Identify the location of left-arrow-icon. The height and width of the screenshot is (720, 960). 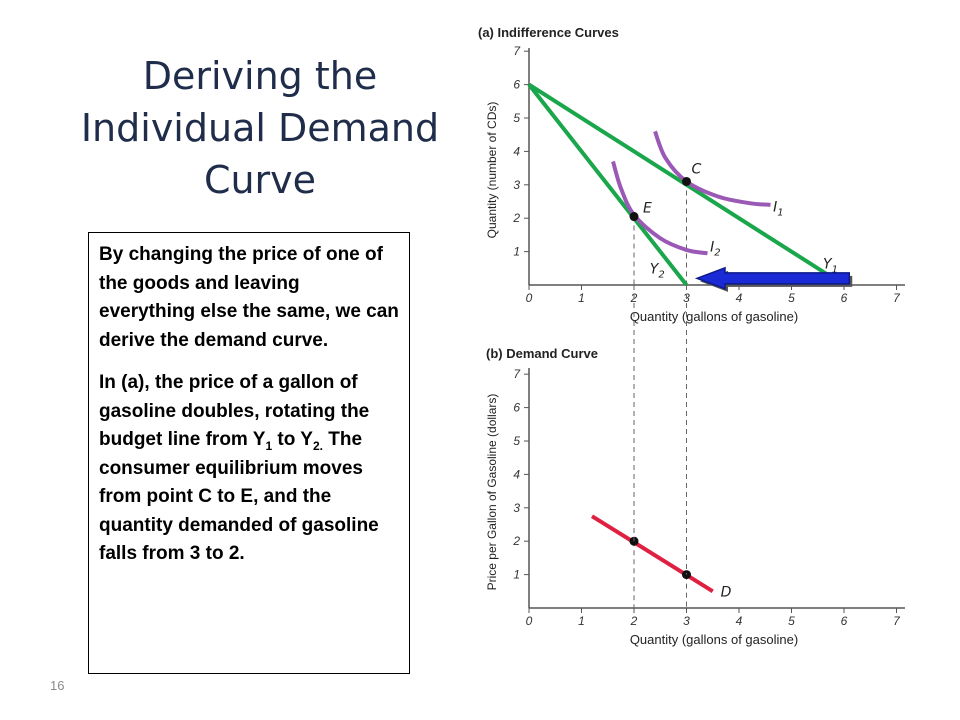
(773, 279).